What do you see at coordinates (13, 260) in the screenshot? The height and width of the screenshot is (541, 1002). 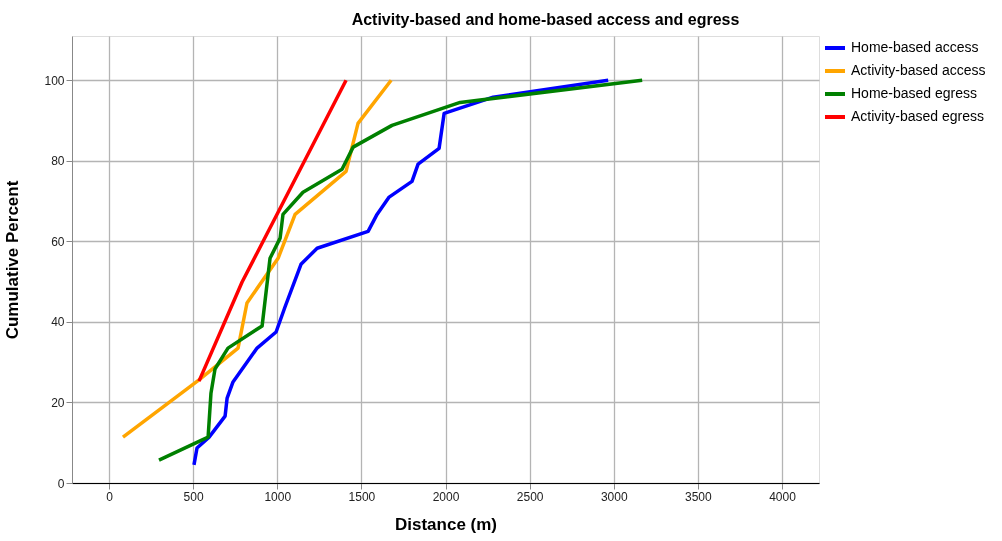 I see `y-axis-title: Cumulative Percent` at bounding box center [13, 260].